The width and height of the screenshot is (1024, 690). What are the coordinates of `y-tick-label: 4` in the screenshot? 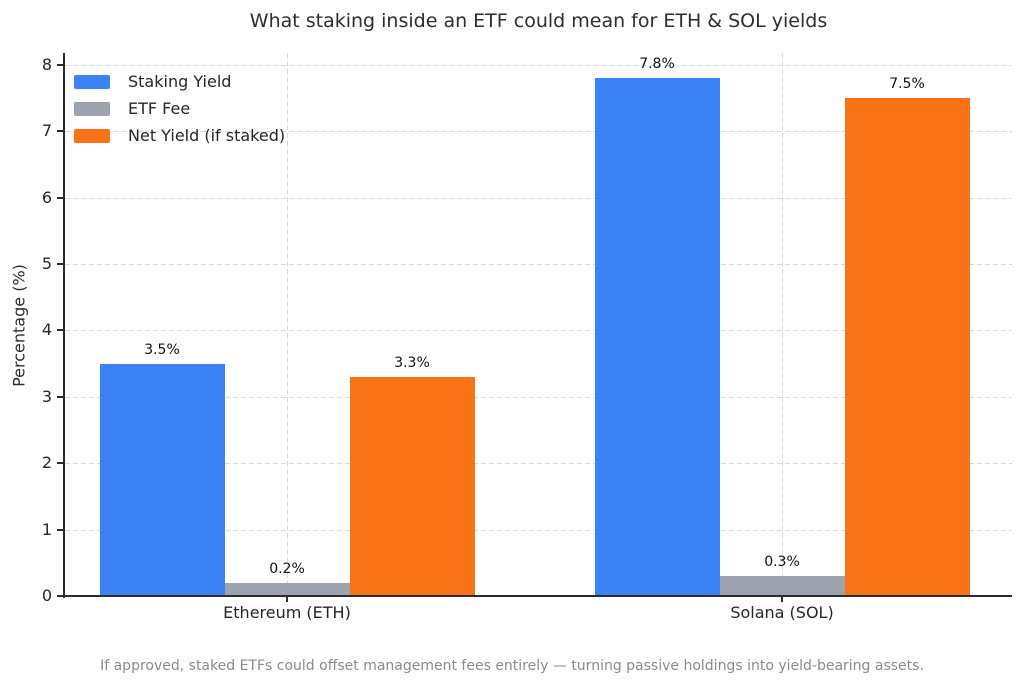 It's located at (46, 330).